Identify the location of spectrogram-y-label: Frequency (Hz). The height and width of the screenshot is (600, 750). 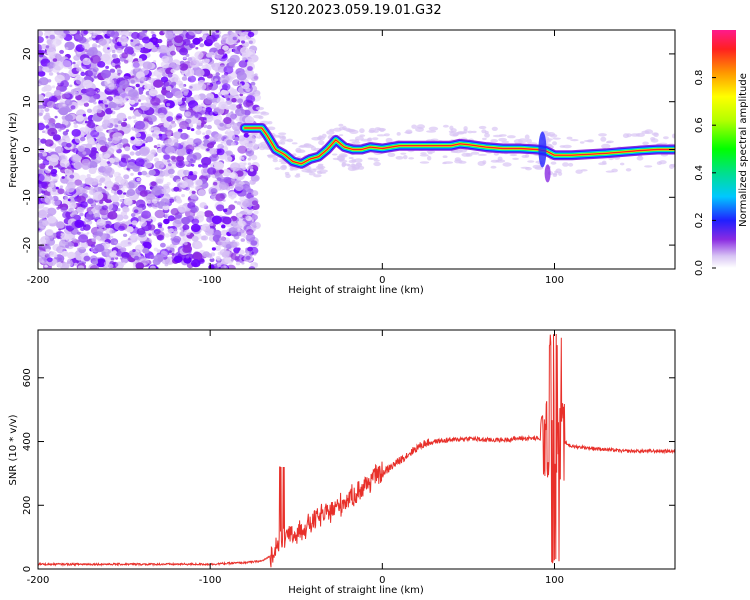
(13, 150).